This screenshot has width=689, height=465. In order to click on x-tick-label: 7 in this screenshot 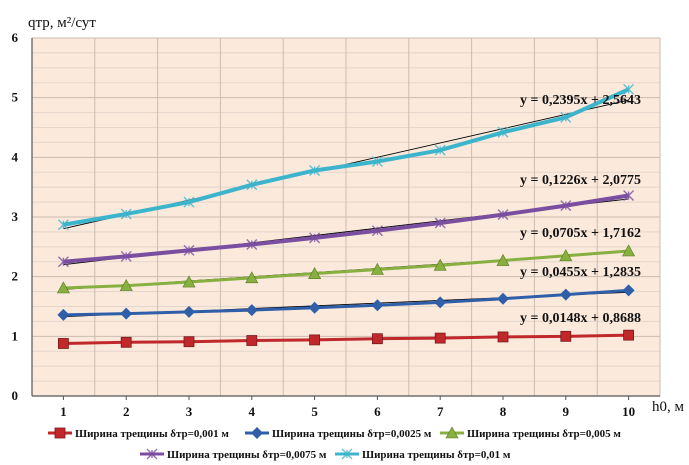, I will do `click(440, 411)`.